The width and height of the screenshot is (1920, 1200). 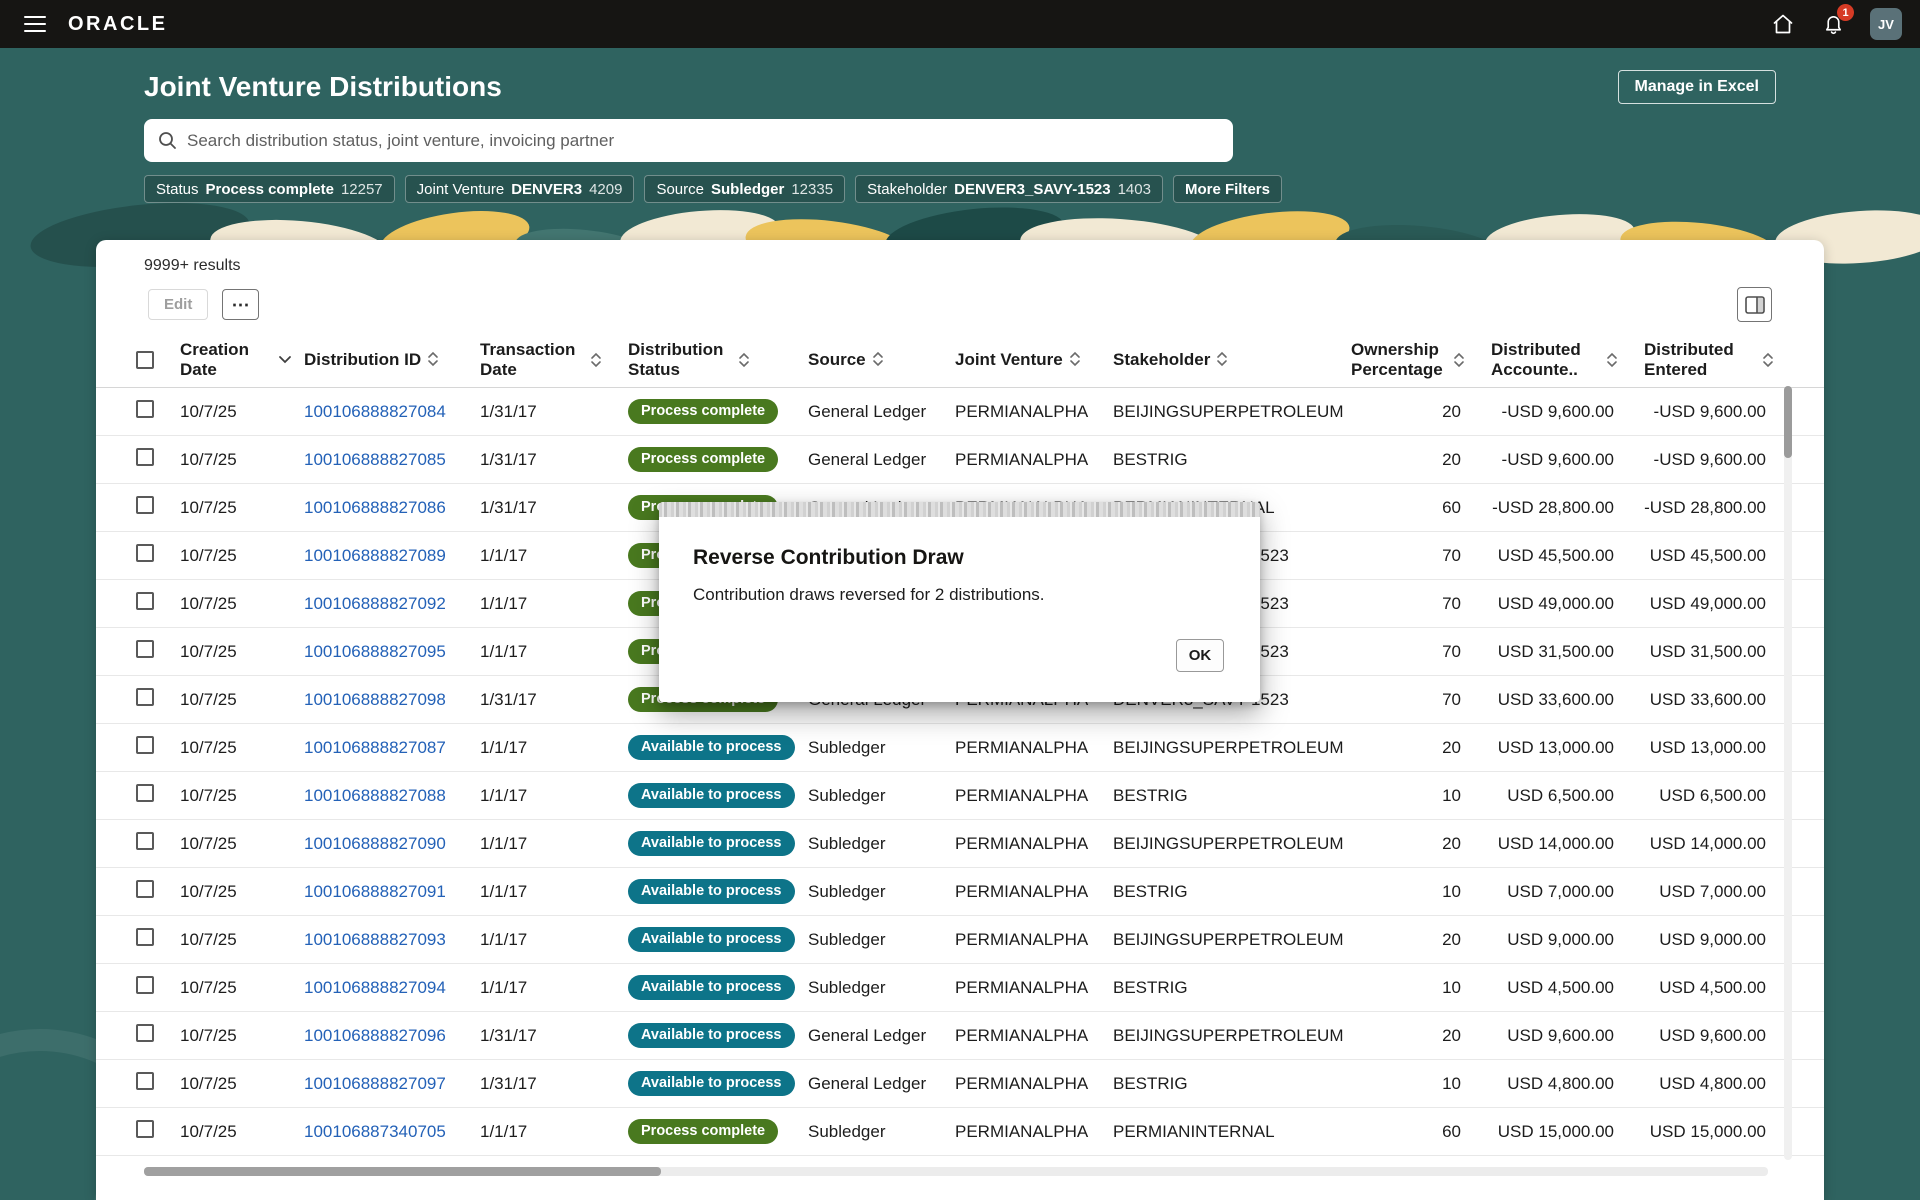 I want to click on cell-distributed-accounted: USD 13,000.00, so click(x=1555, y=747).